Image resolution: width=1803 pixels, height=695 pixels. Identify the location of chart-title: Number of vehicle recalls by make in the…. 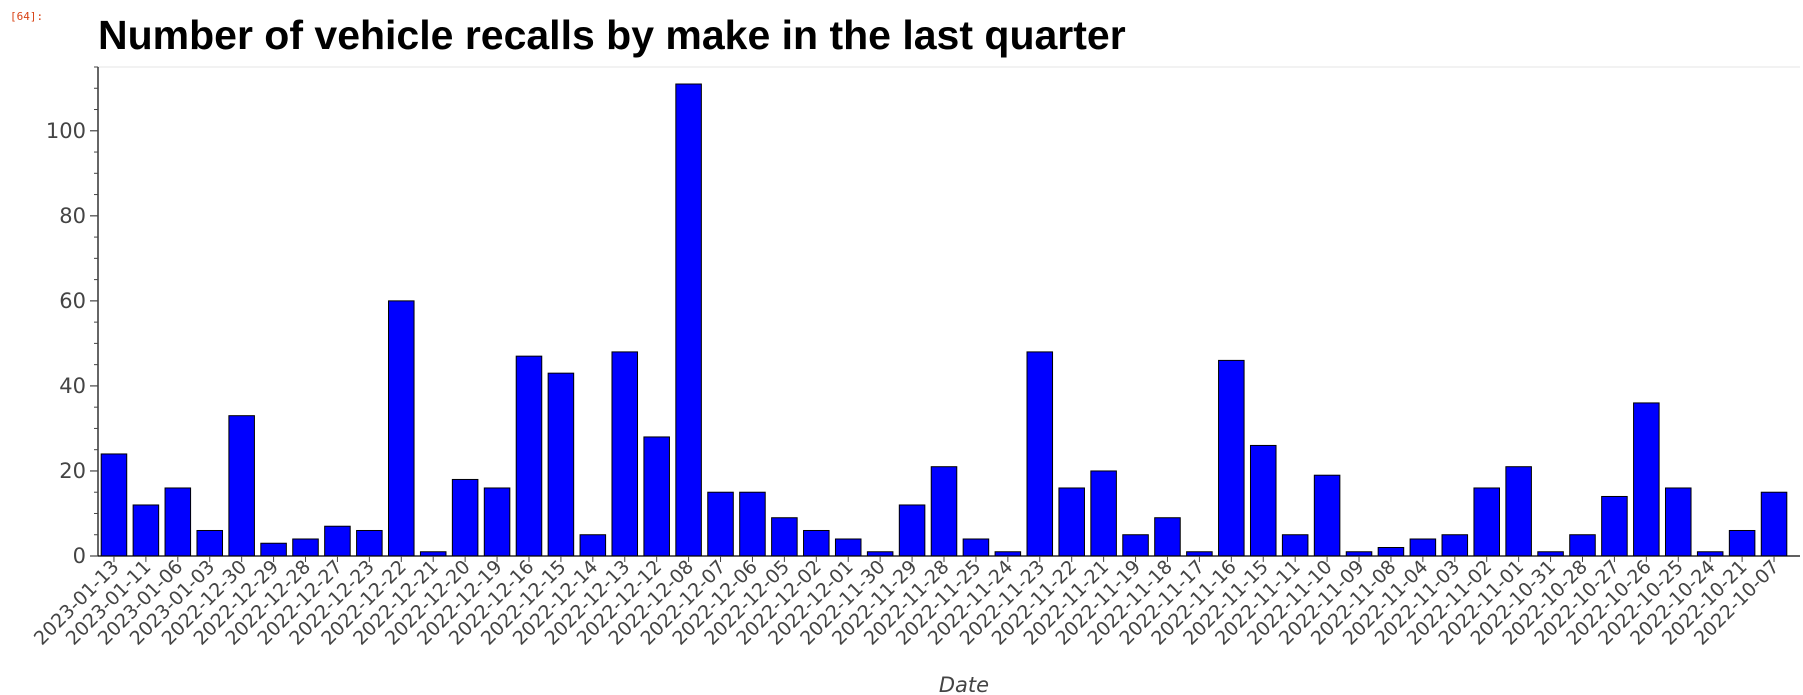
(612, 35).